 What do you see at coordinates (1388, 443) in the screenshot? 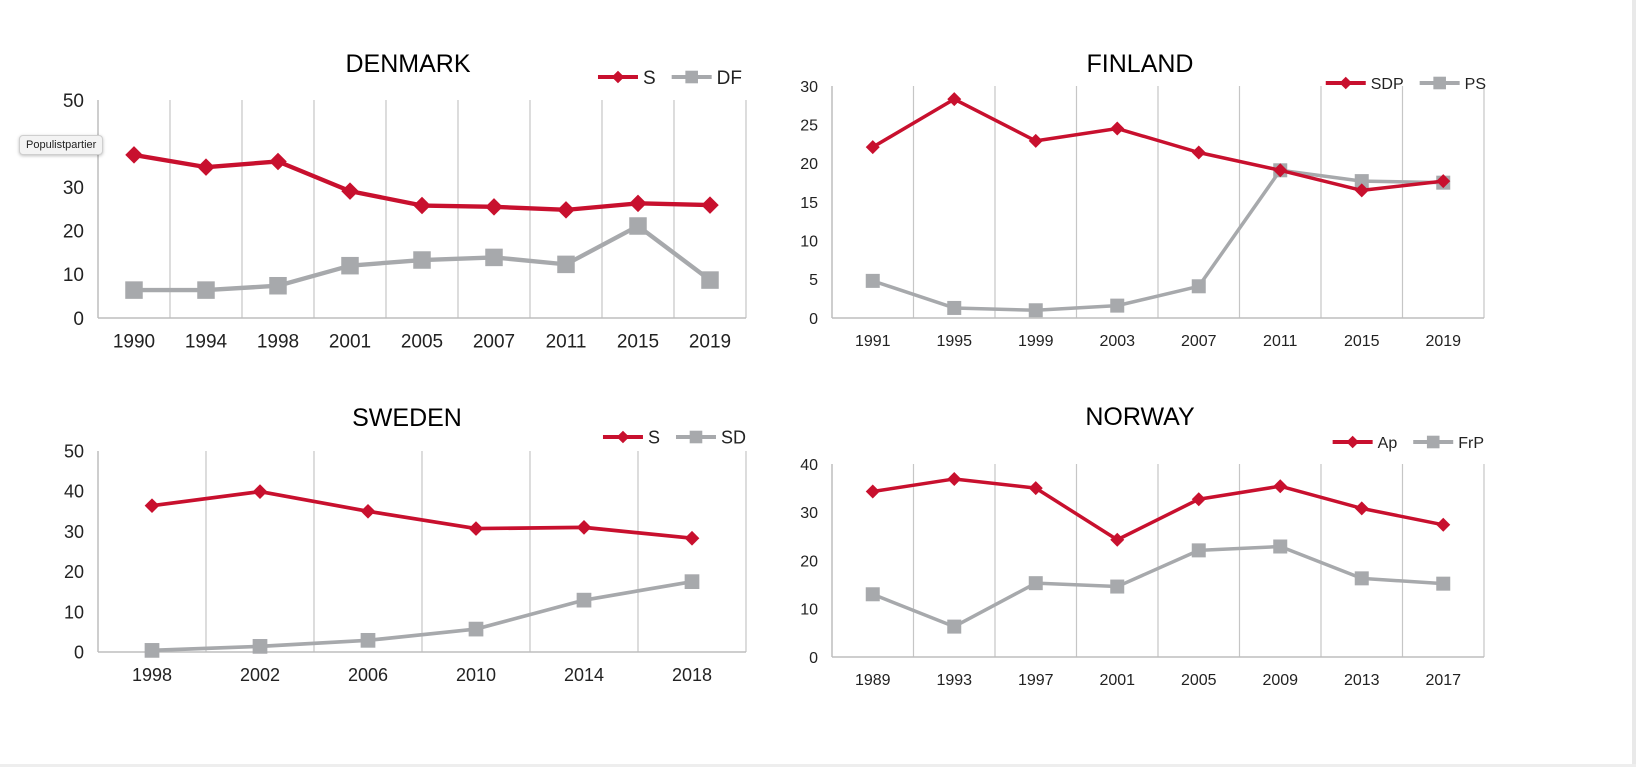
I see `legend-label: Ap` at bounding box center [1388, 443].